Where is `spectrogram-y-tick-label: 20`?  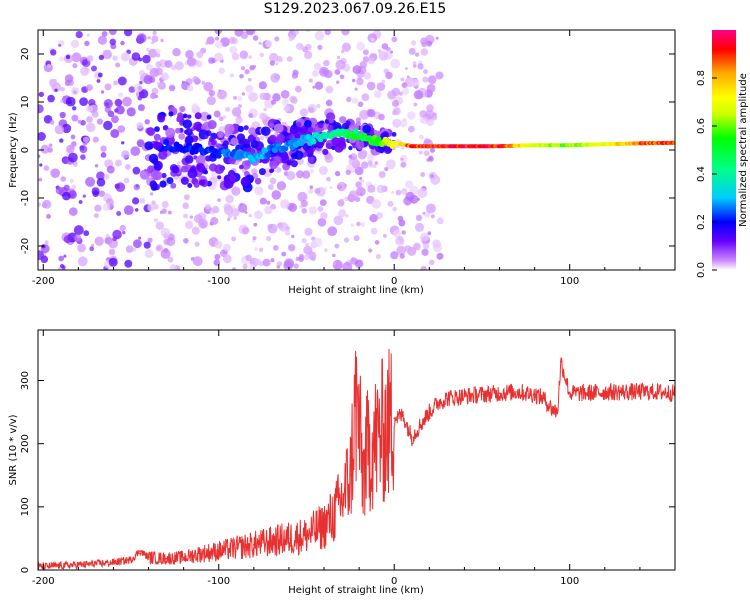 spectrogram-y-tick-label: 20 is located at coordinates (25, 54).